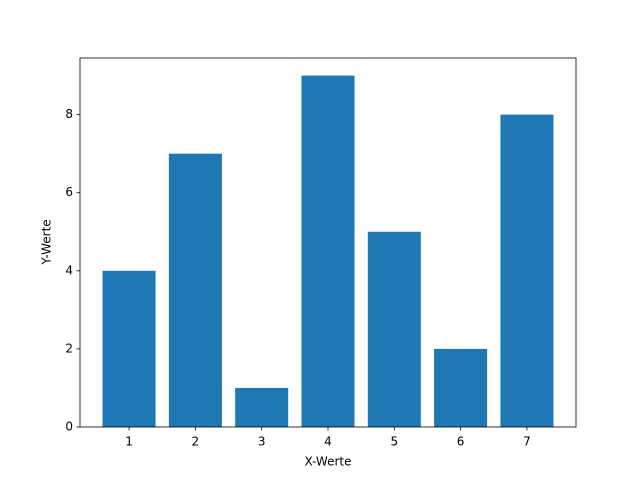 This screenshot has height=480, width=640. Describe the element at coordinates (47, 242) in the screenshot. I see `y-axis-label: Y-Werte` at that location.